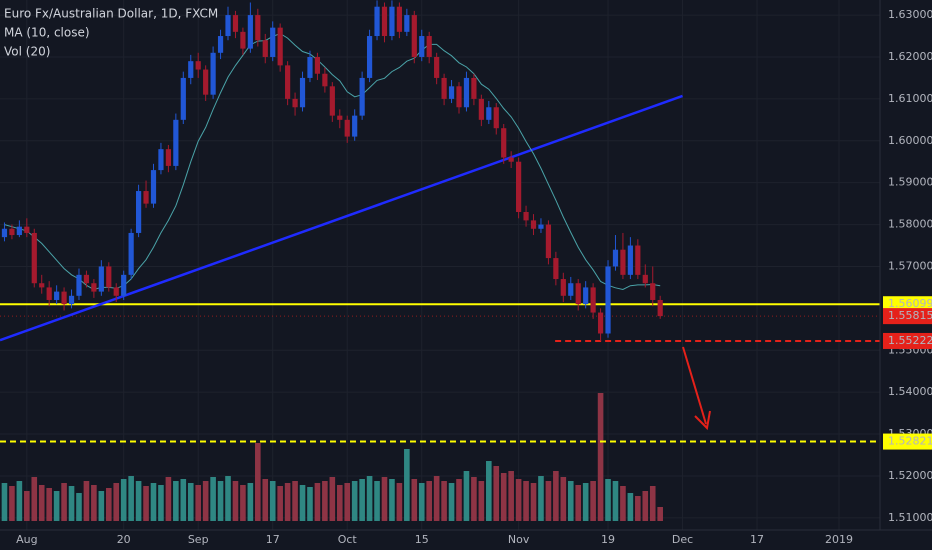 The height and width of the screenshot is (550, 932). Describe the element at coordinates (608, 539) in the screenshot. I see `x-tick-label: 19` at that location.